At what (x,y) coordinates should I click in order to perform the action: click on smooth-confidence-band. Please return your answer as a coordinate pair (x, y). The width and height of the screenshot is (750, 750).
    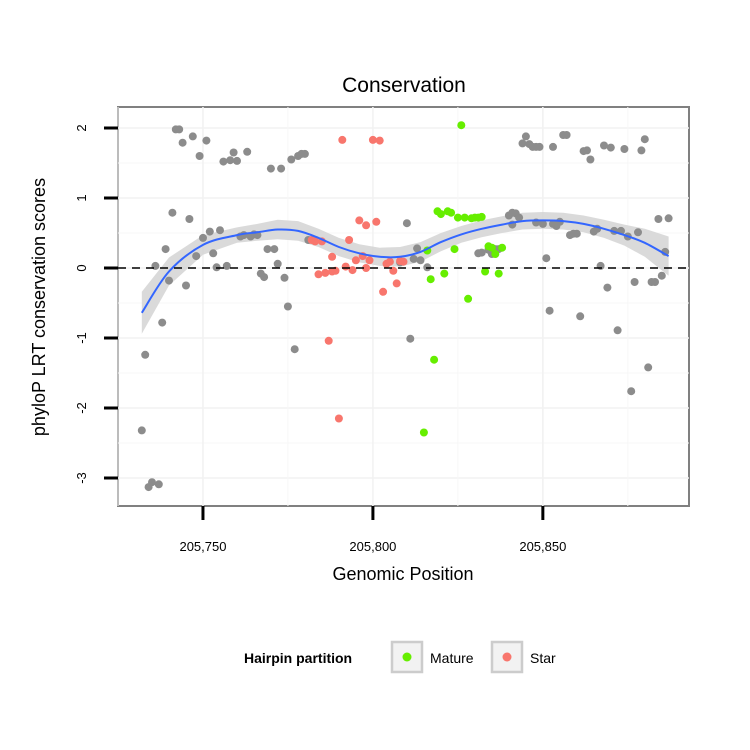
    Looking at the image, I should click on (405, 273).